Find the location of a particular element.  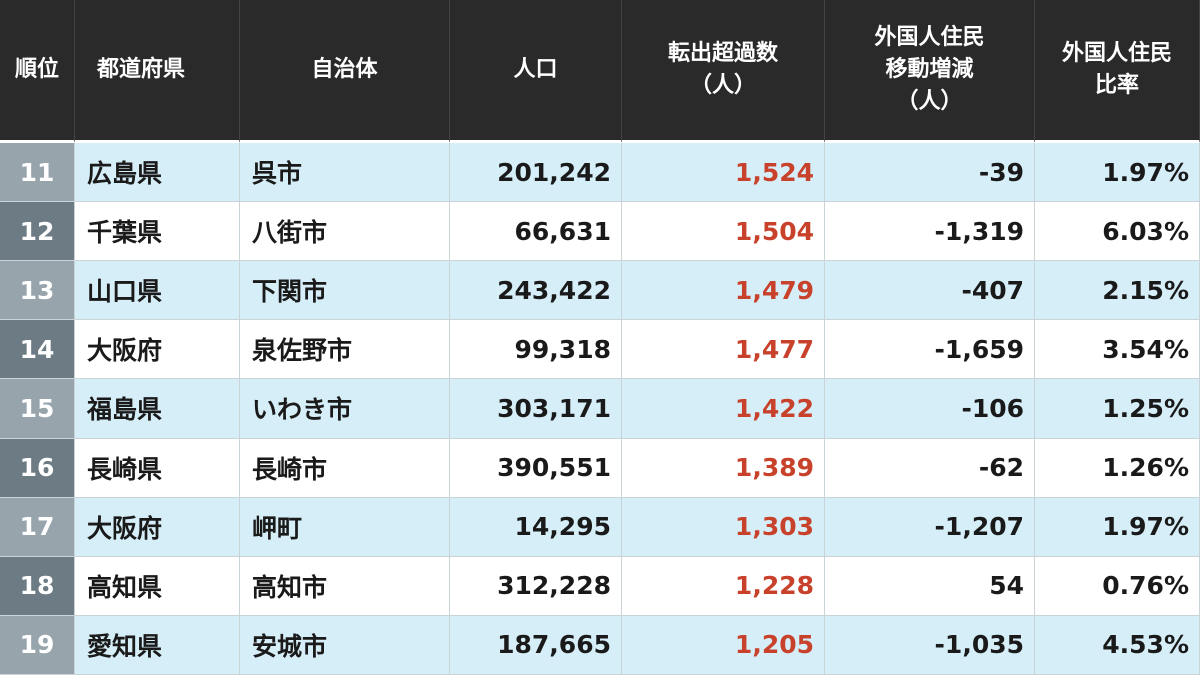

table-cell: 1,477 is located at coordinates (723, 350).